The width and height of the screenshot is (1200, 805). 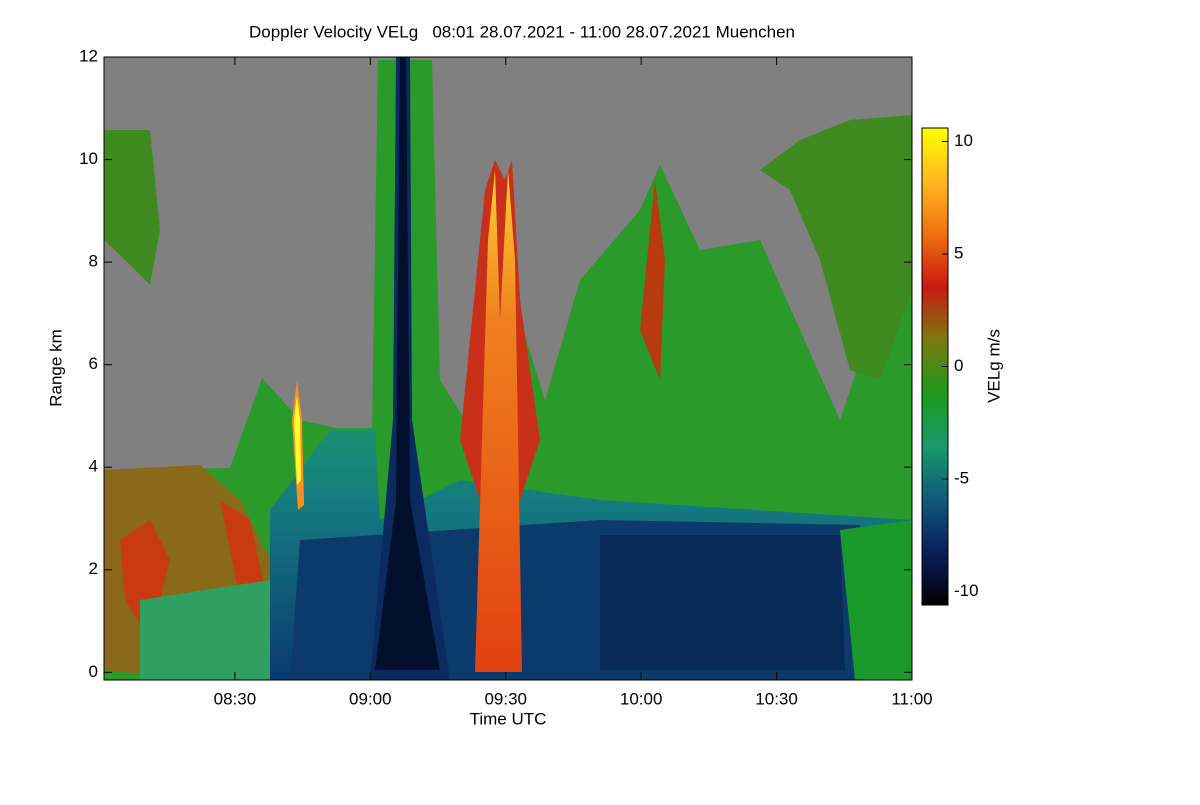 I want to click on colorbar-tick-label: 0, so click(x=958, y=365).